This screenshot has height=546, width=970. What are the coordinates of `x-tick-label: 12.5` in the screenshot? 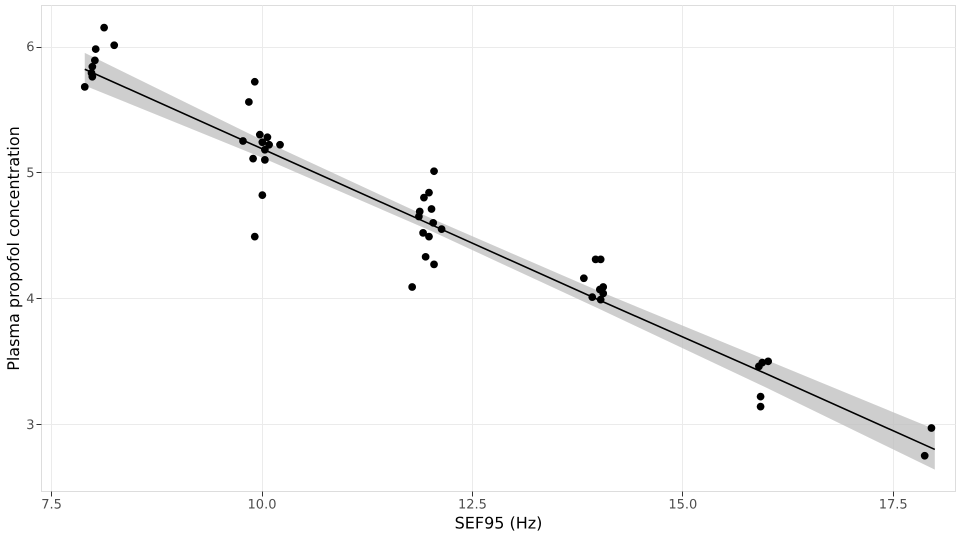 It's located at (472, 505).